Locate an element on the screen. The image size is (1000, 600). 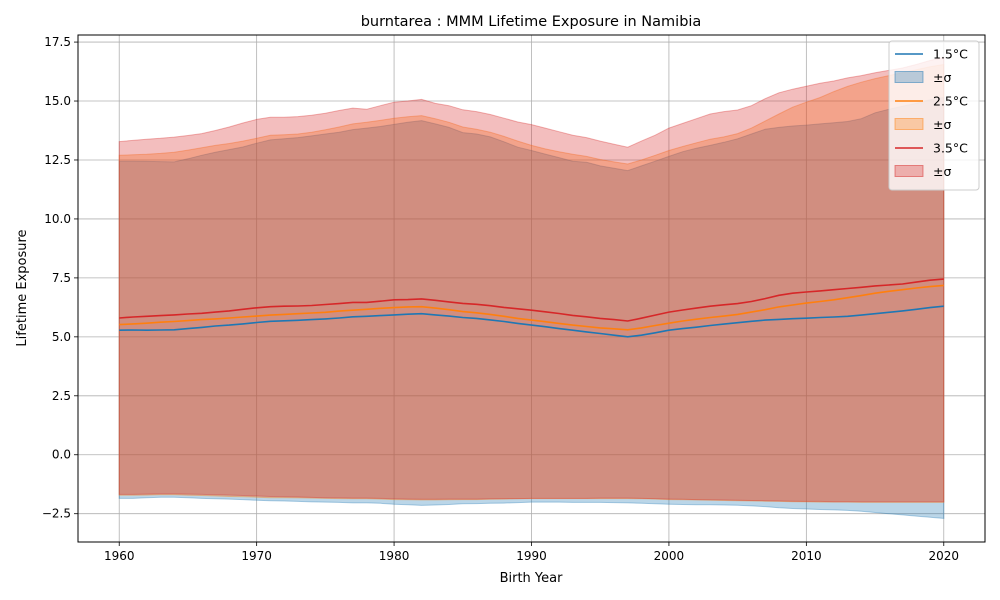
legend: 1.5°C ±σ 2.5°C ±σ 3.5°C ±σ is located at coordinates (934, 115).